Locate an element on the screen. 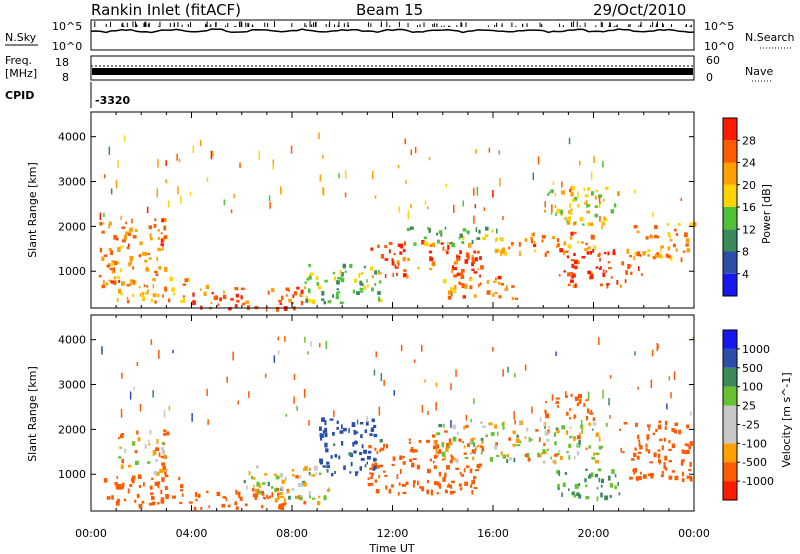 The height and width of the screenshot is (554, 800). time-tick-label: 00:00 is located at coordinates (91, 533).